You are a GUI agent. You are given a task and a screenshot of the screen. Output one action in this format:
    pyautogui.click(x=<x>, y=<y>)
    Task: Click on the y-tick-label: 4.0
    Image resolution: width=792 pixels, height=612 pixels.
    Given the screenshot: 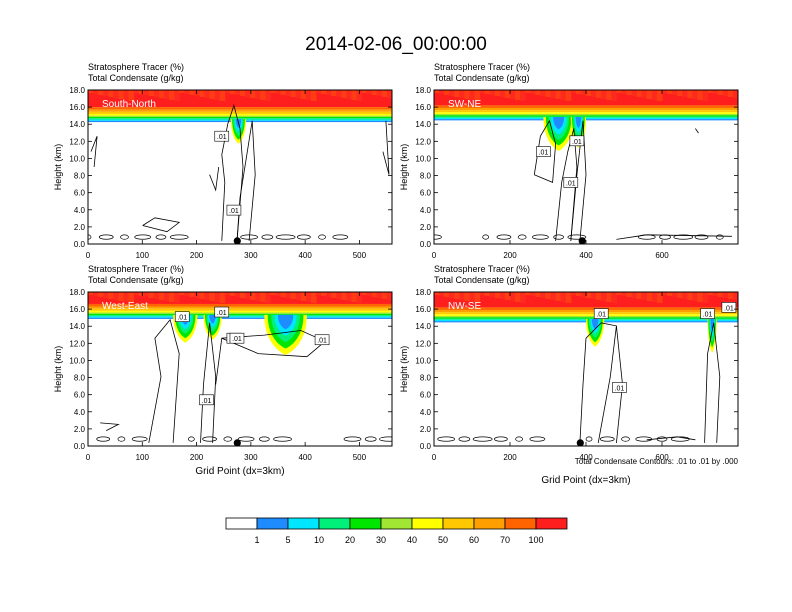 What is the action you would take?
    pyautogui.click(x=80, y=210)
    